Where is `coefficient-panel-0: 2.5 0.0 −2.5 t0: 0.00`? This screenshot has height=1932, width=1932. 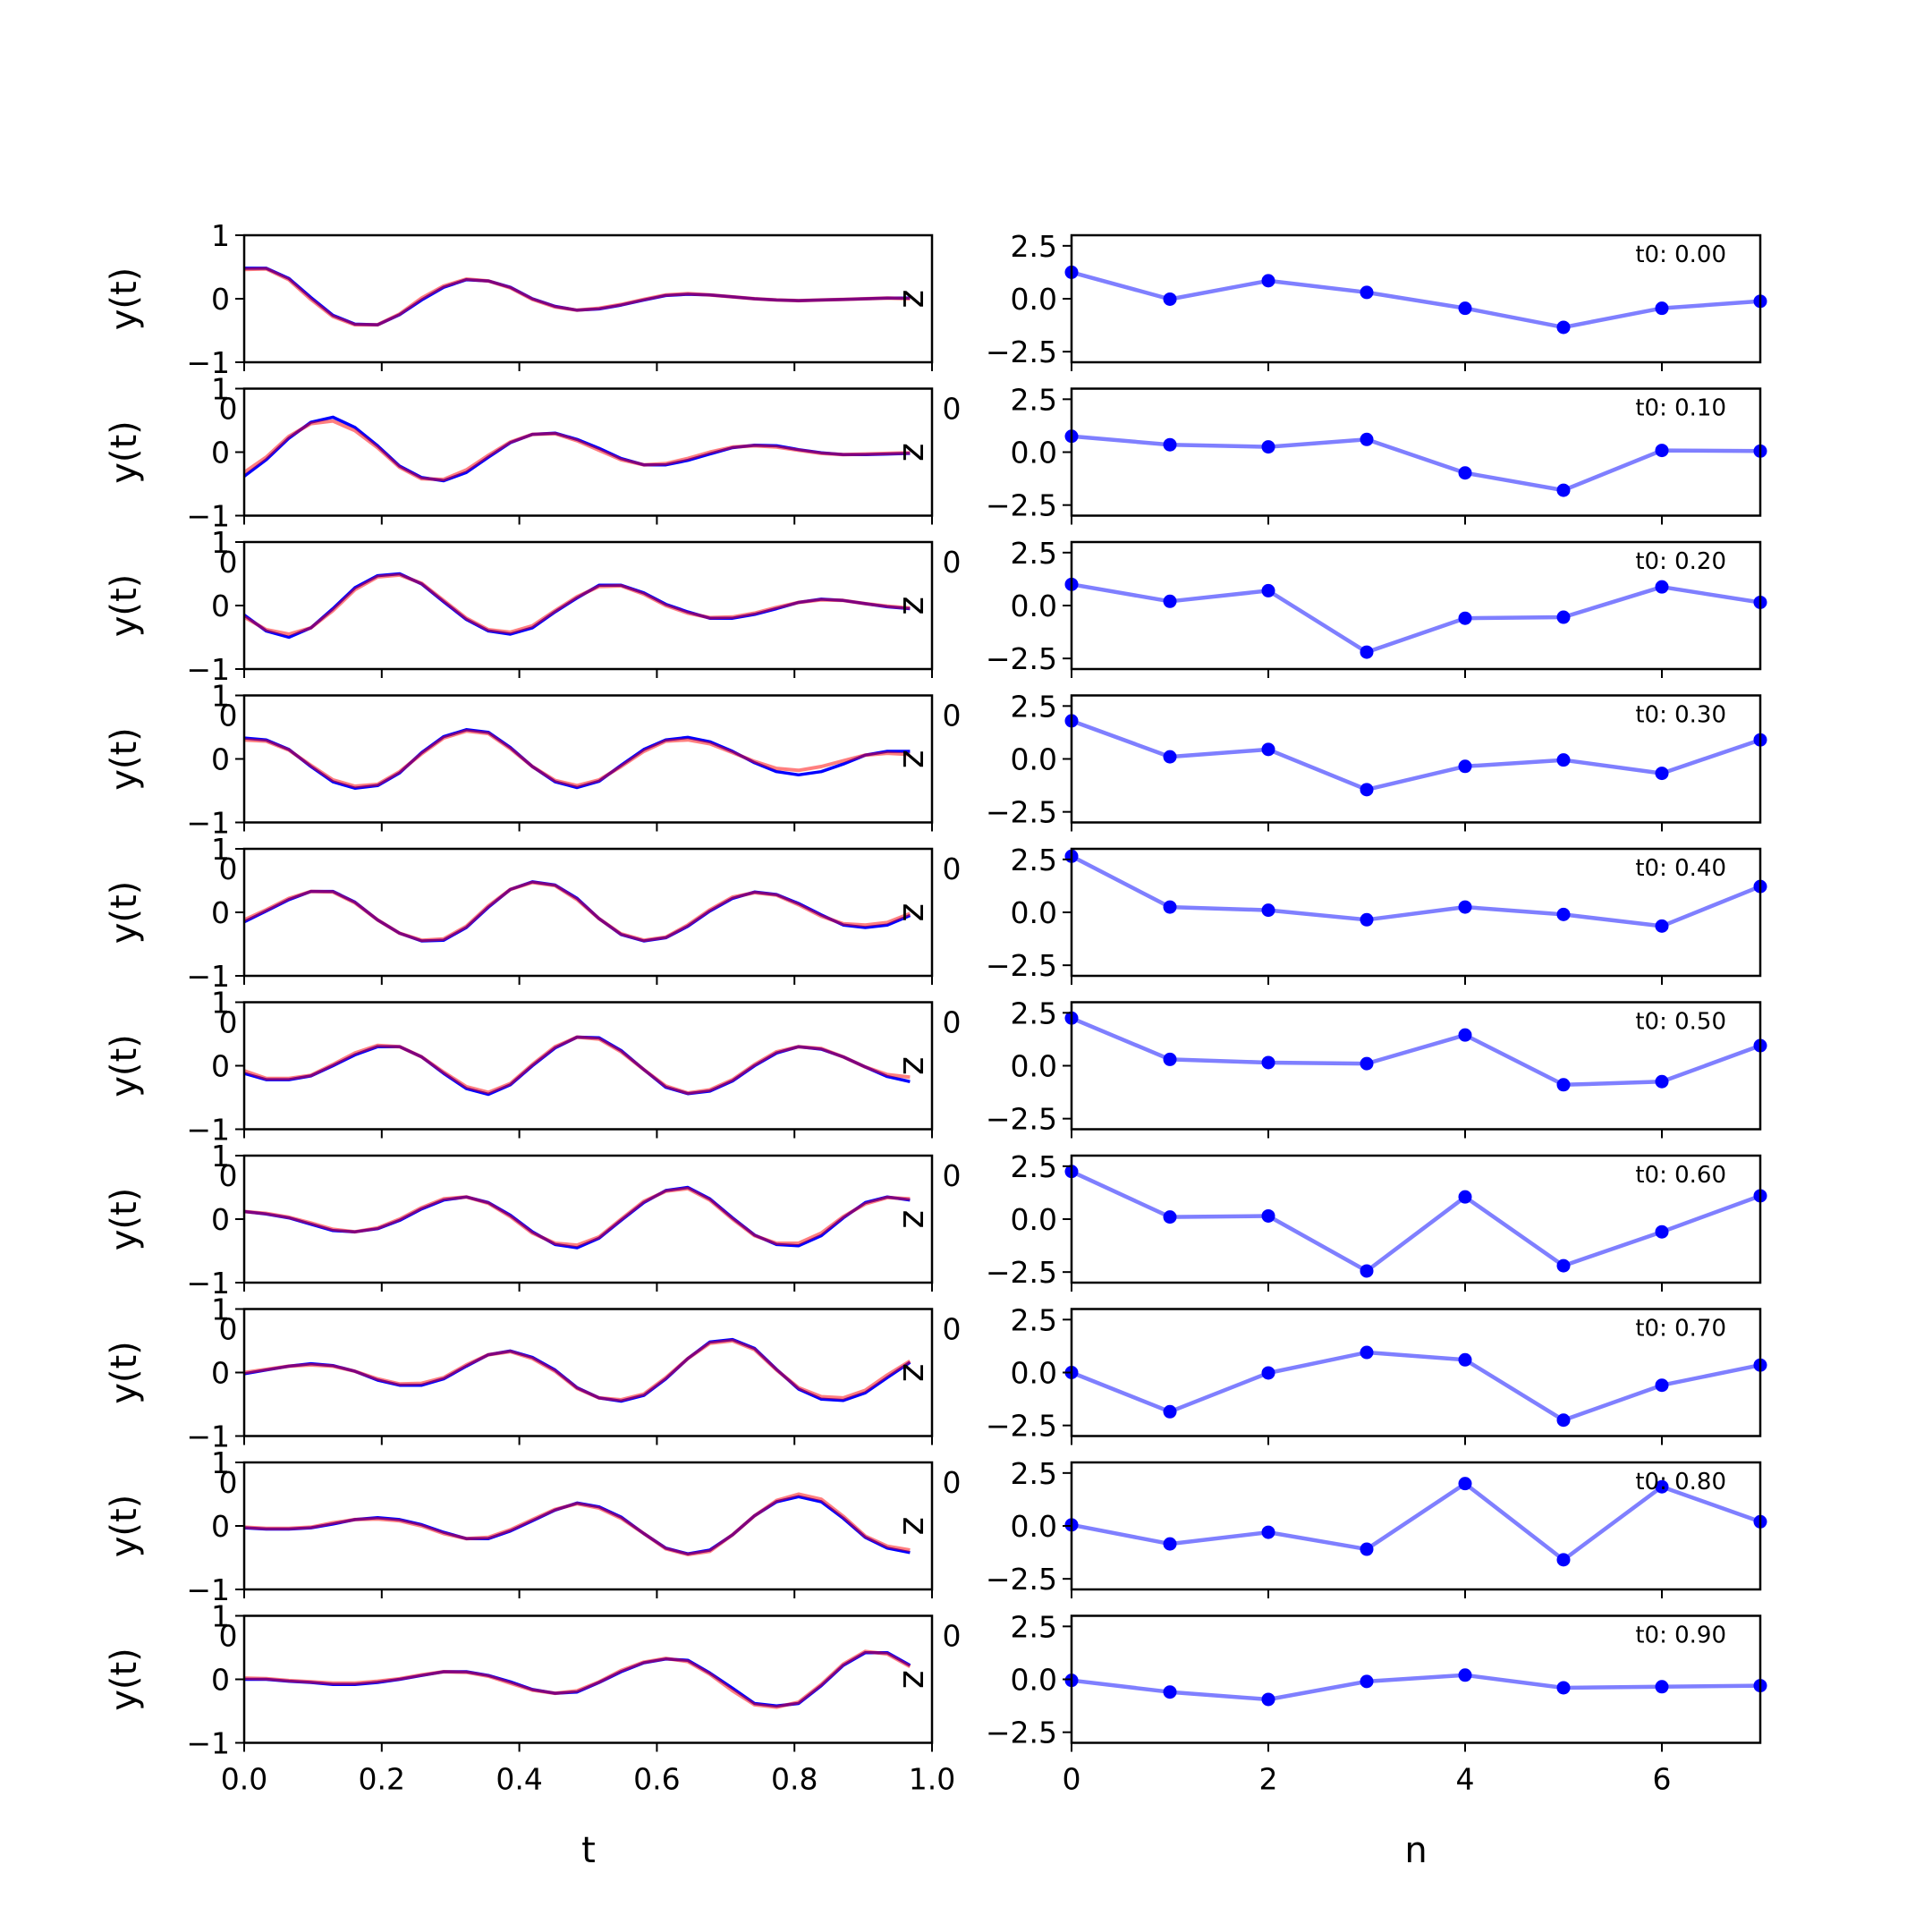 coefficient-panel-0: 2.5 0.0 −2.5 t0: 0.00 is located at coordinates (1376, 300).